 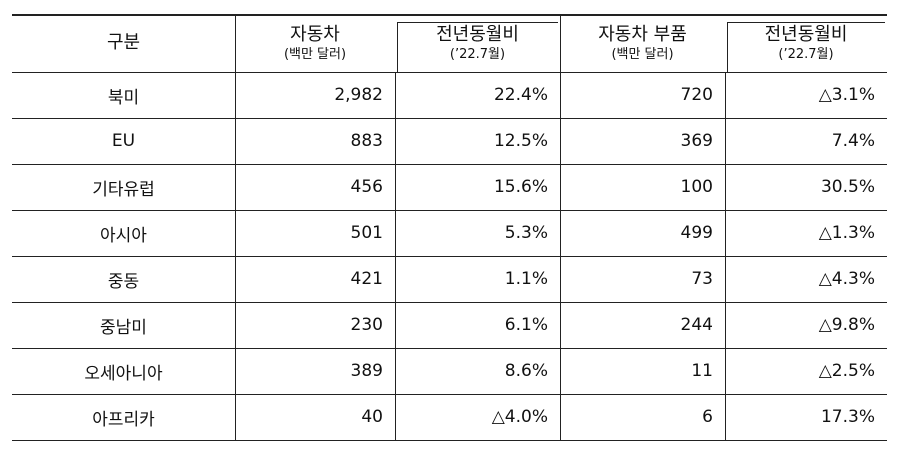 What do you see at coordinates (123, 235) in the screenshot?
I see `region-cell: 아시아` at bounding box center [123, 235].